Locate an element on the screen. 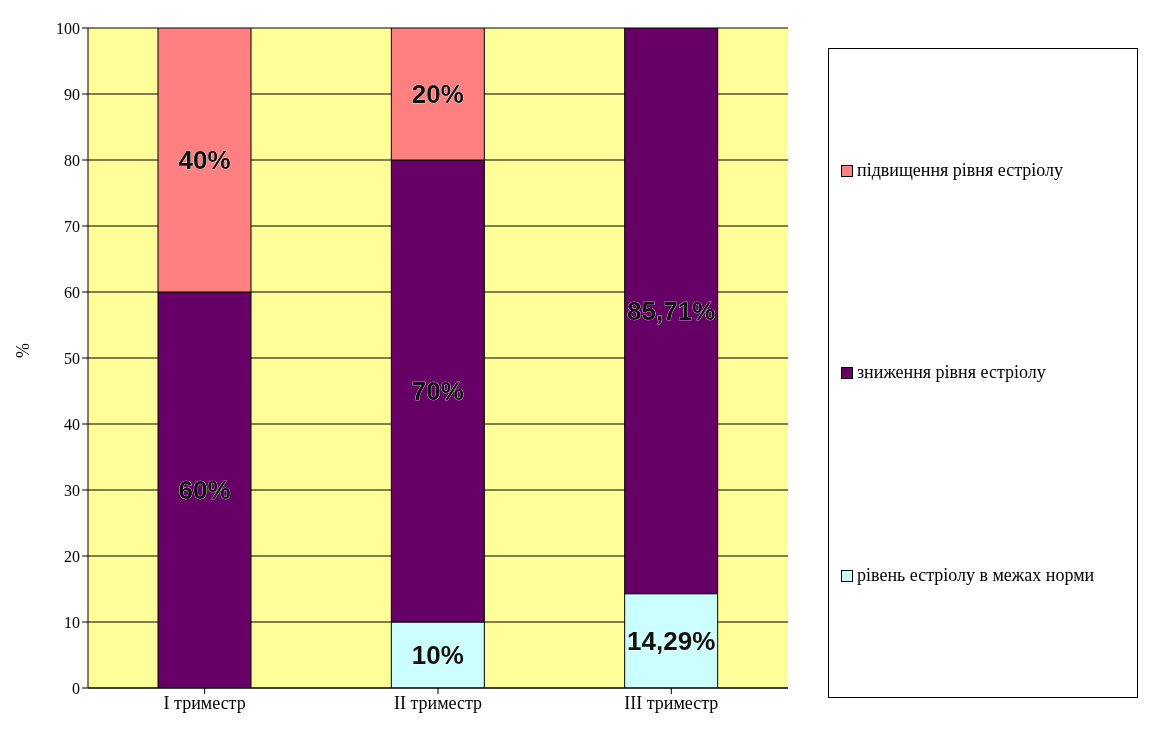 Image resolution: width=1165 pixels, height=749 pixels. y-tick-label: 70 is located at coordinates (72, 226).